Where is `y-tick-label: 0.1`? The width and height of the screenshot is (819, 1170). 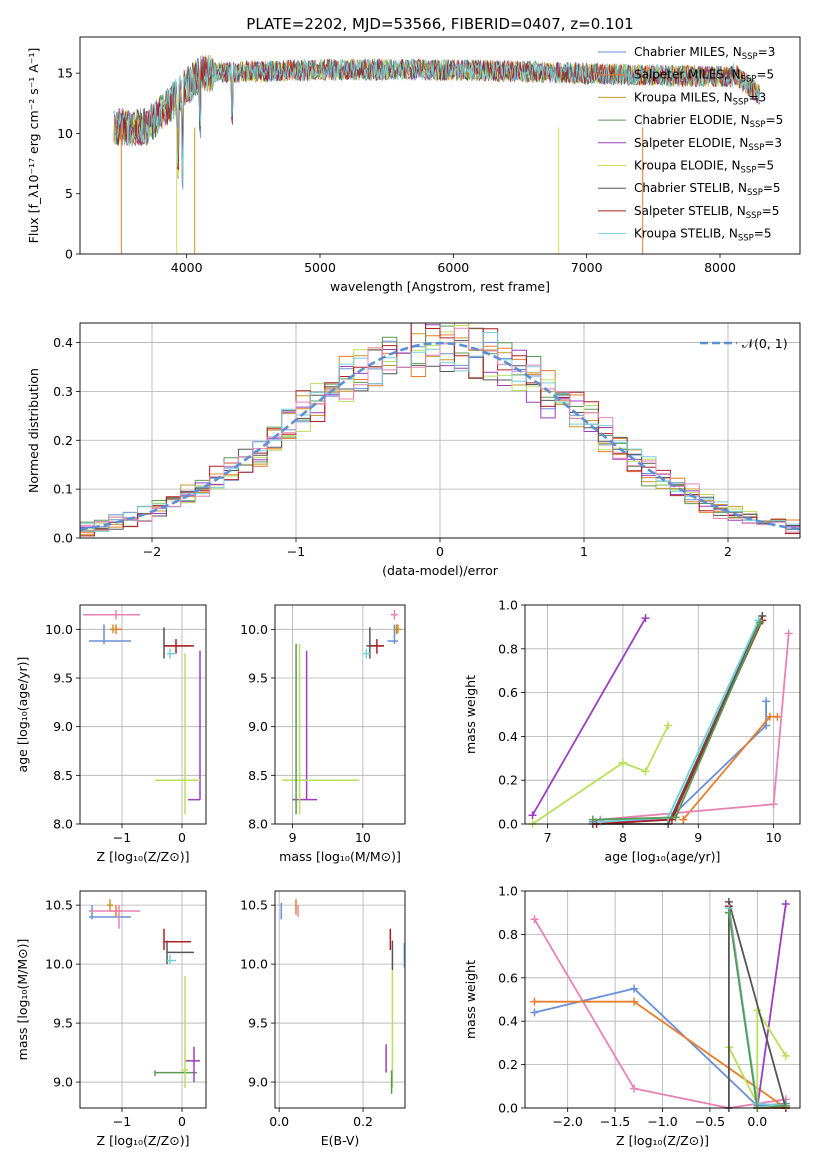 y-tick-label: 0.1 is located at coordinates (63, 489).